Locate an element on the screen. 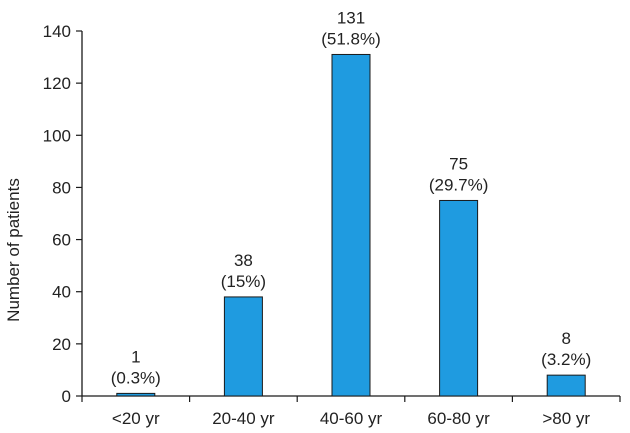  data-label-value: 75 is located at coordinates (458, 163).